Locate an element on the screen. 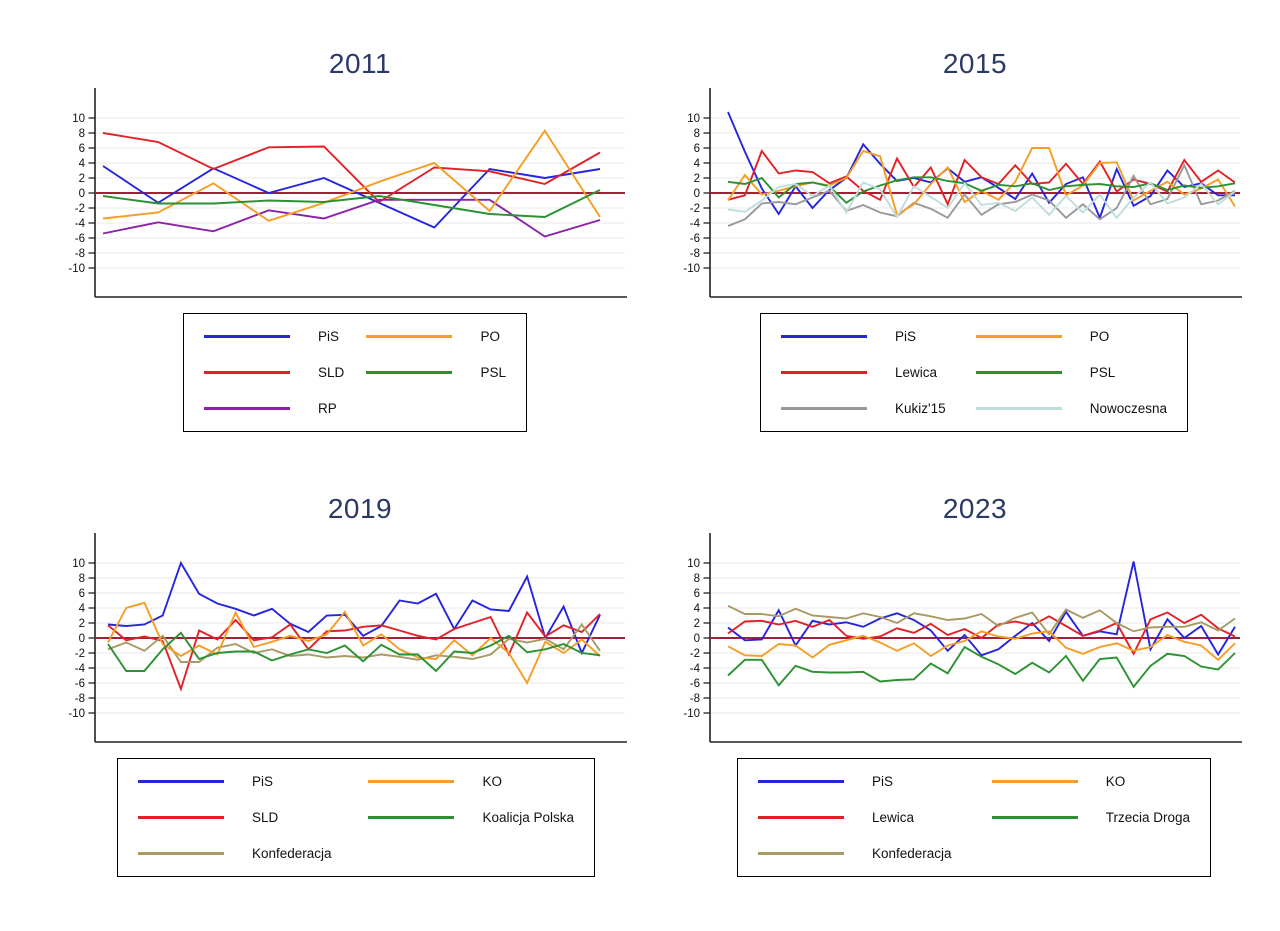 Image resolution: width=1280 pixels, height=931 pixels. chart-legend: PiS Lewica Kukiz'15 PO PSL Nowoczesna is located at coordinates (974, 372).